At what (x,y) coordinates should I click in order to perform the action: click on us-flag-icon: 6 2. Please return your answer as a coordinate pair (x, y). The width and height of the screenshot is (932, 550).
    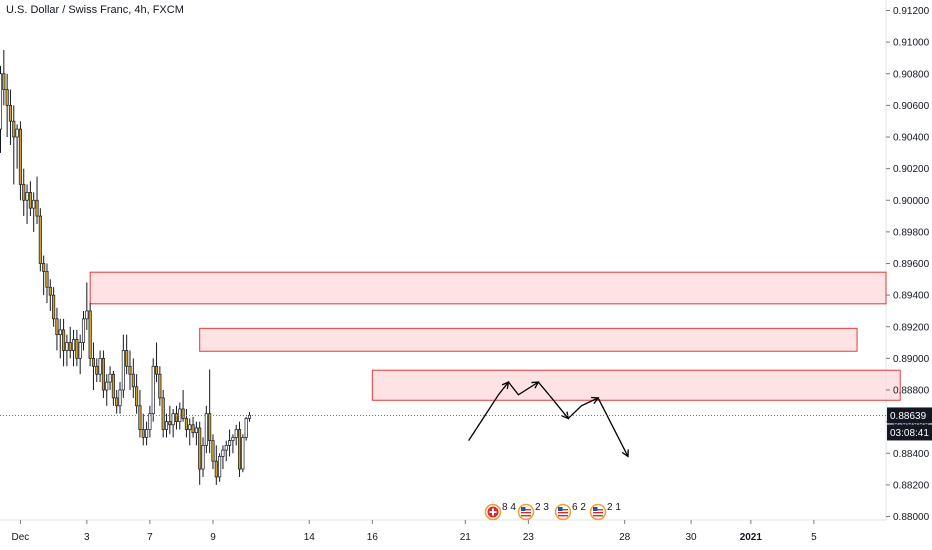
    Looking at the image, I should click on (570, 511).